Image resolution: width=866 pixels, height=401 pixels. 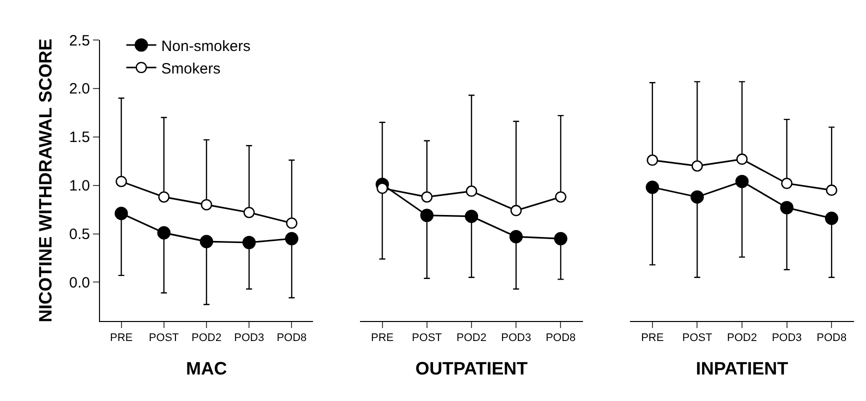 I want to click on y-tick-label: 2.0, so click(x=79, y=89).